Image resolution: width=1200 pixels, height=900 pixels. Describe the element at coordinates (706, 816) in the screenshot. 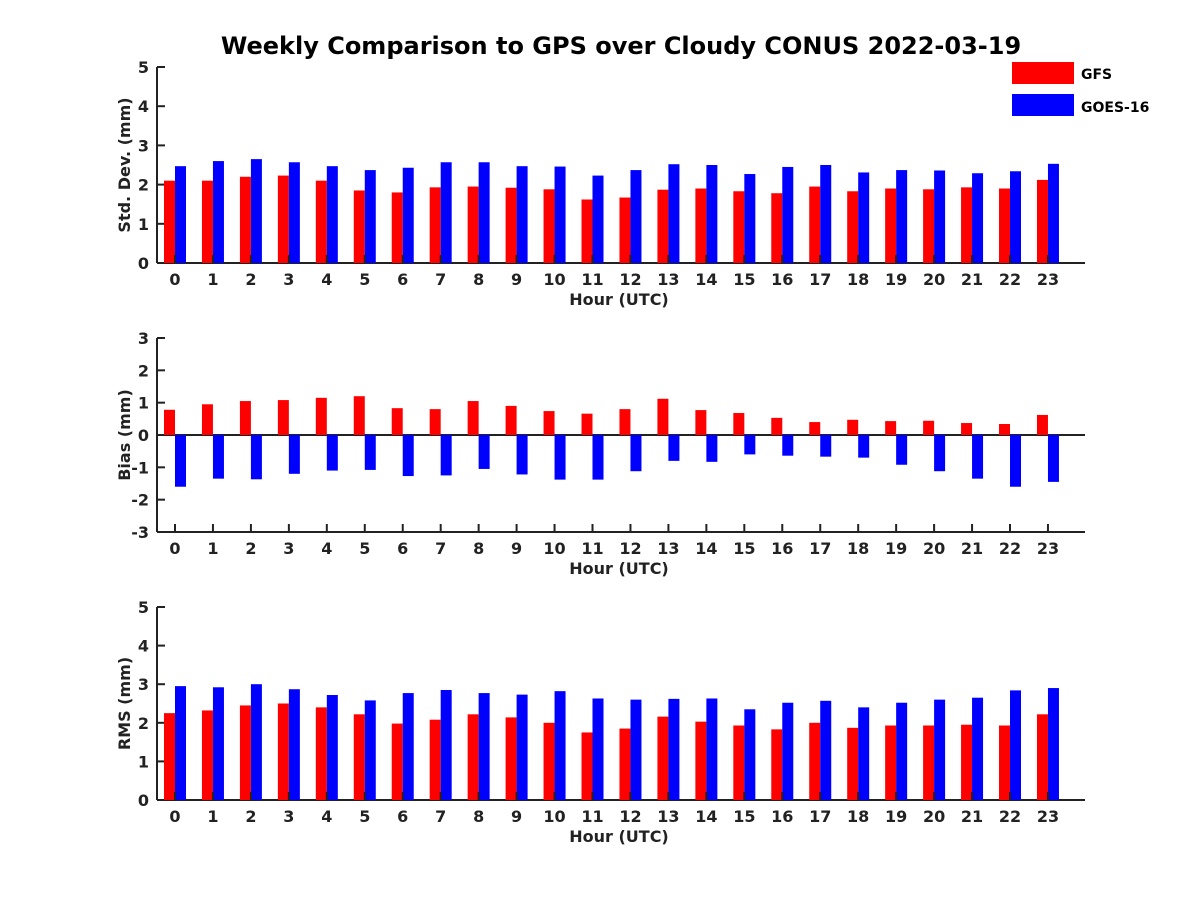

I see `x-tick-label: 14` at that location.